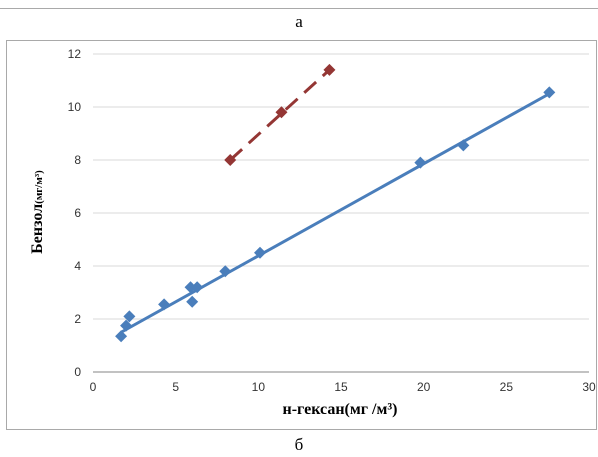 This screenshot has height=457, width=598. Describe the element at coordinates (299, 4) in the screenshot. I see `top-panel-frame` at that location.